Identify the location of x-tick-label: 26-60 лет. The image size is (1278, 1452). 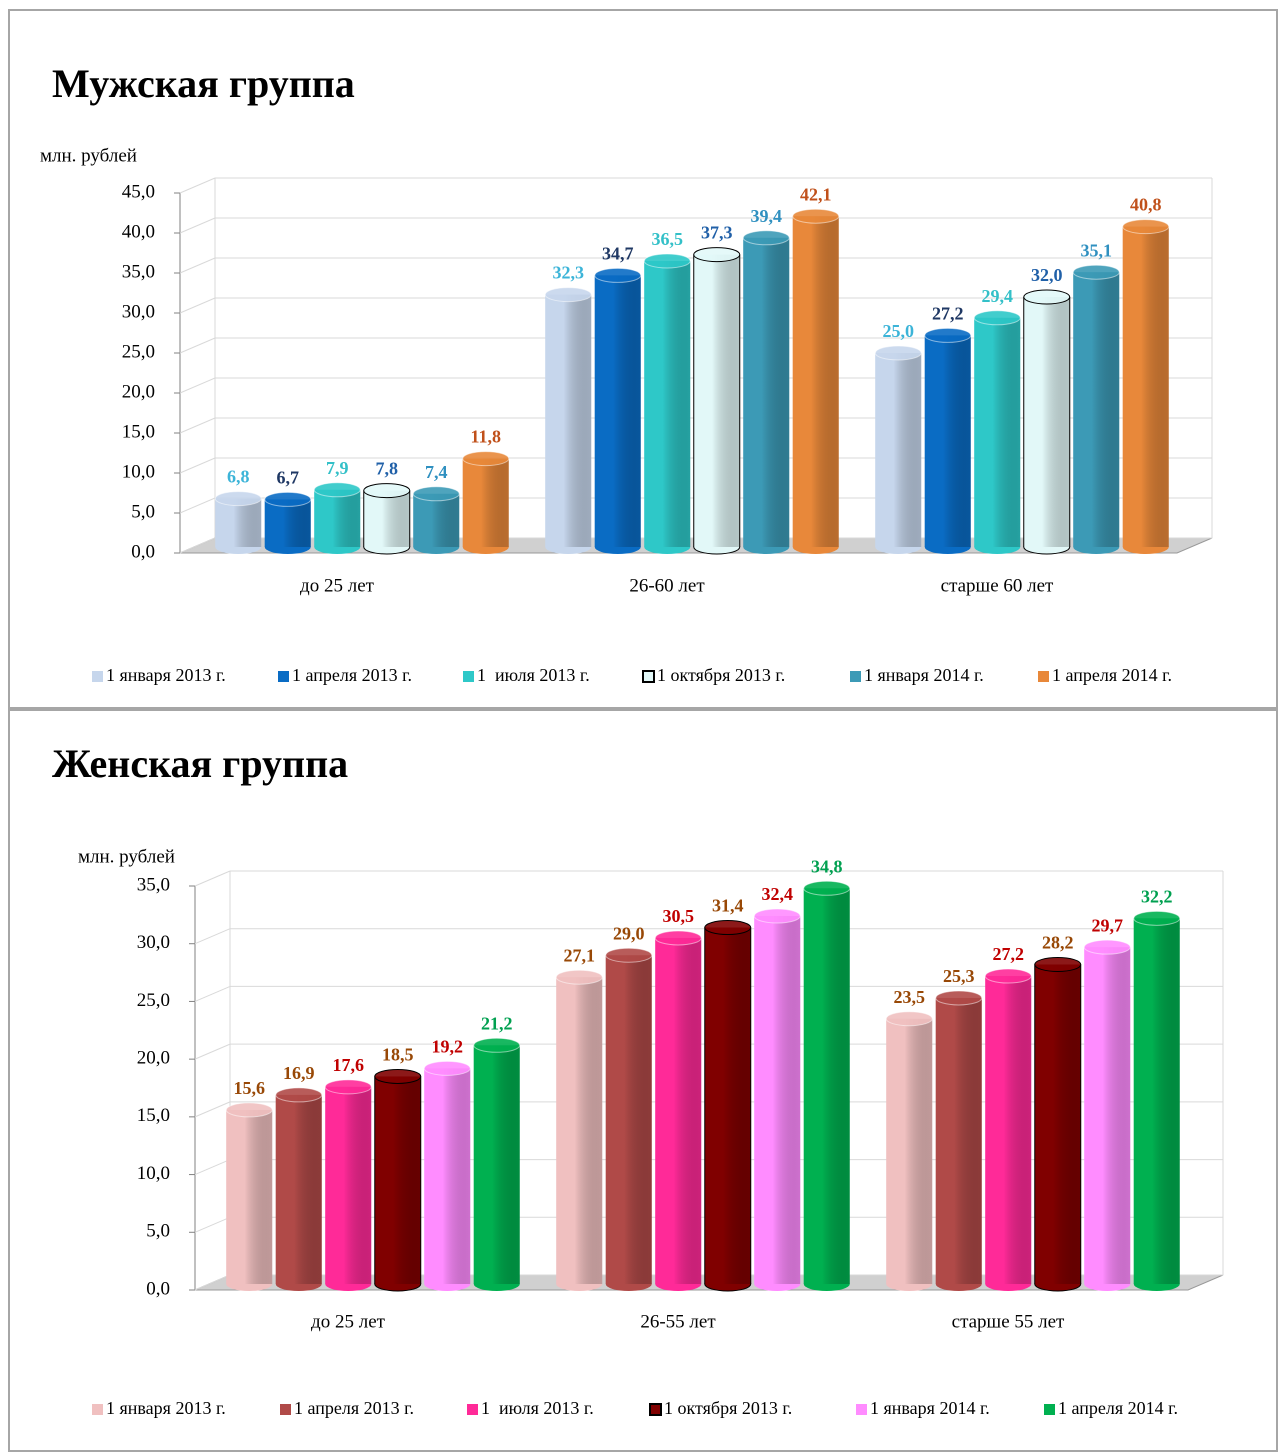
(667, 585).